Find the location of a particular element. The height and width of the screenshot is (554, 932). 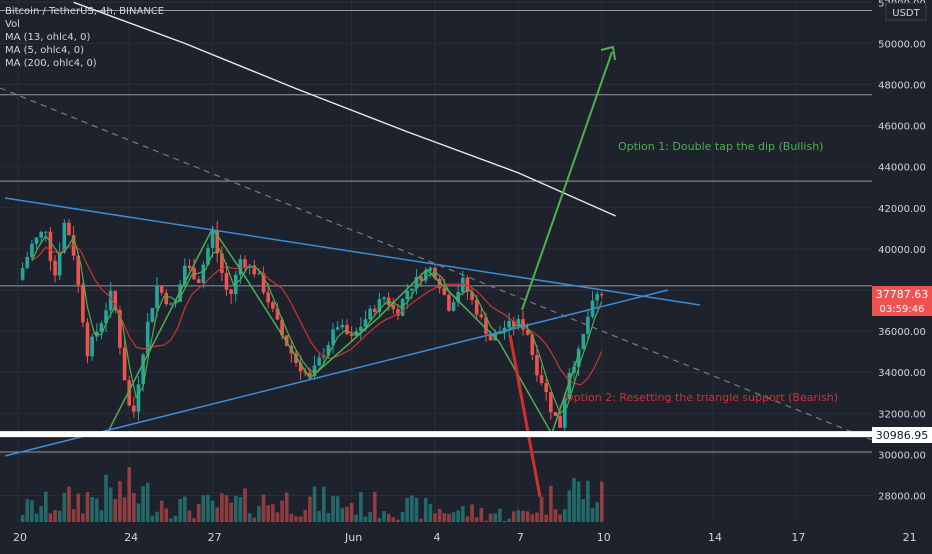

y-tick-label: 48000.00 is located at coordinates (902, 86).